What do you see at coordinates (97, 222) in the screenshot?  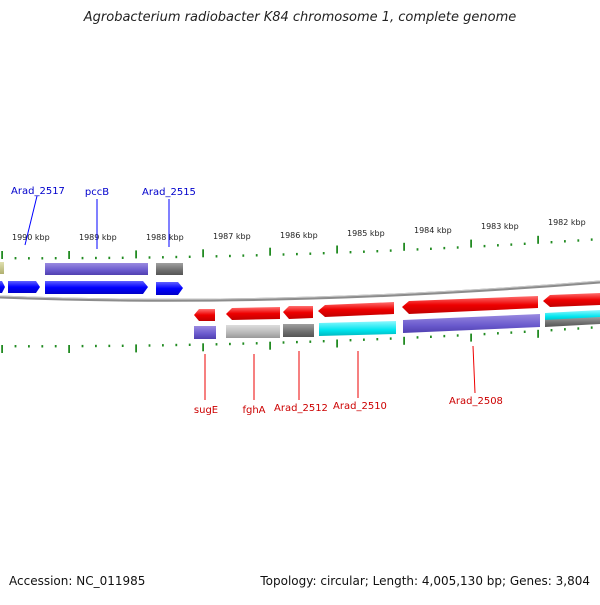 I see `top-label-leaders` at bounding box center [97, 222].